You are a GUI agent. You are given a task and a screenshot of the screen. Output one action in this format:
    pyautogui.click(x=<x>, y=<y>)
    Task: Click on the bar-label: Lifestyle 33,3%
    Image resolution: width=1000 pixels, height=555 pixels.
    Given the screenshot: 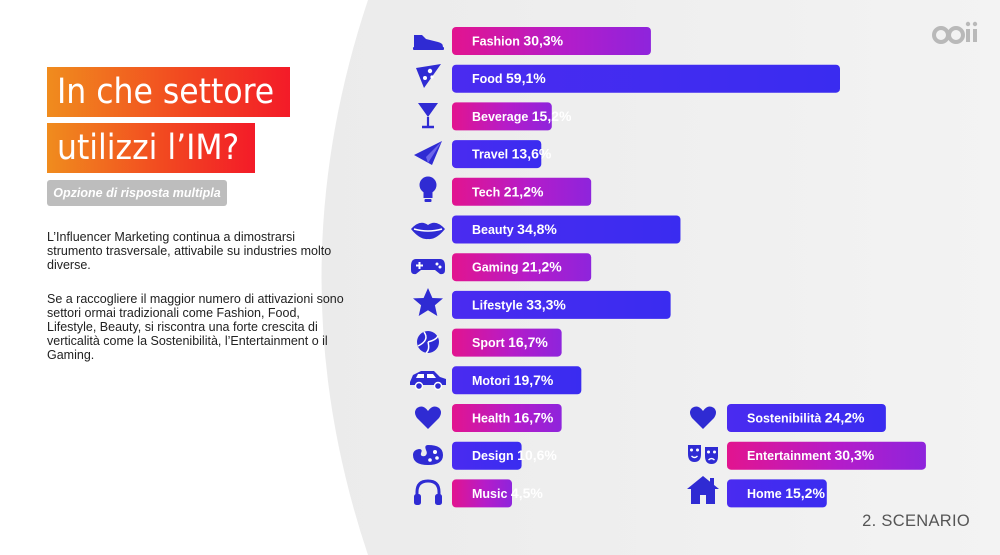 What is the action you would take?
    pyautogui.click(x=519, y=304)
    